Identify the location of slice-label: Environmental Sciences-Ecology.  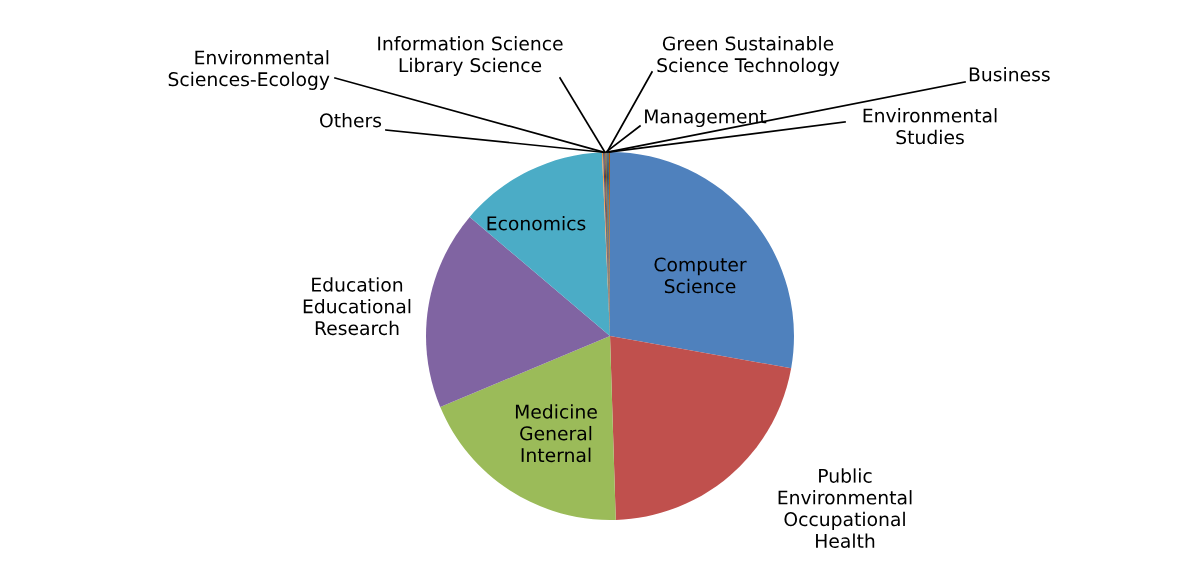
(249, 70).